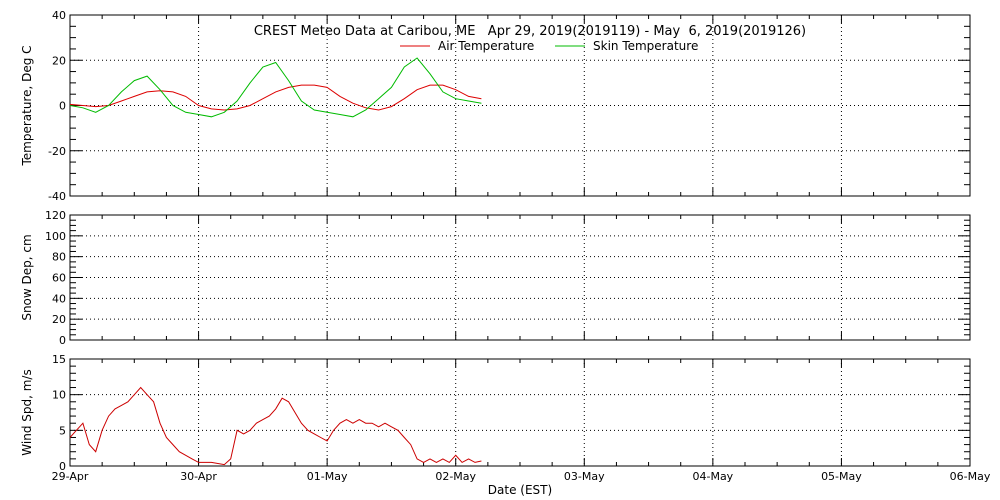  What do you see at coordinates (455, 476) in the screenshot?
I see `x-tick-label: 02-May` at bounding box center [455, 476].